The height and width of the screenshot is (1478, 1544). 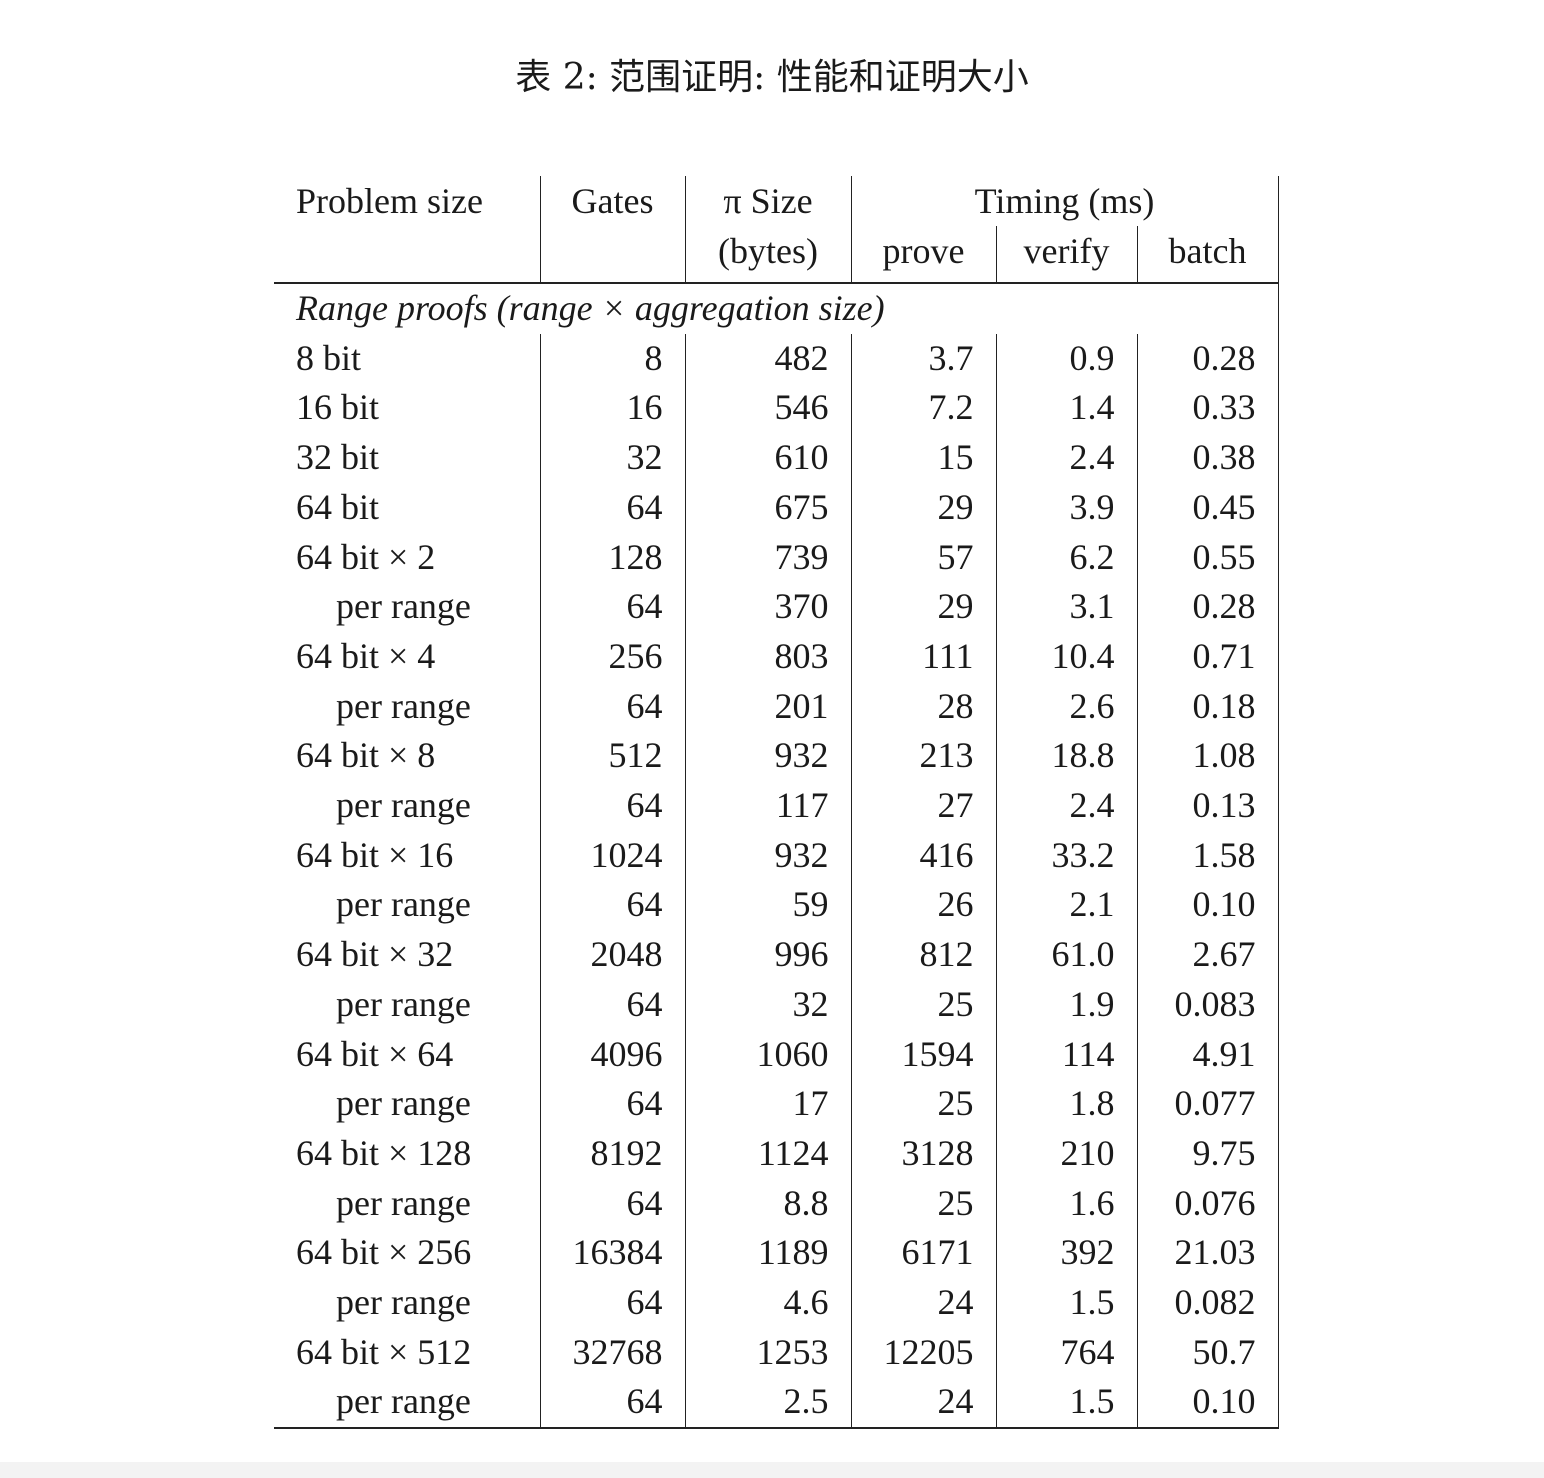 What do you see at coordinates (924, 255) in the screenshot?
I see `header-prove: prove` at bounding box center [924, 255].